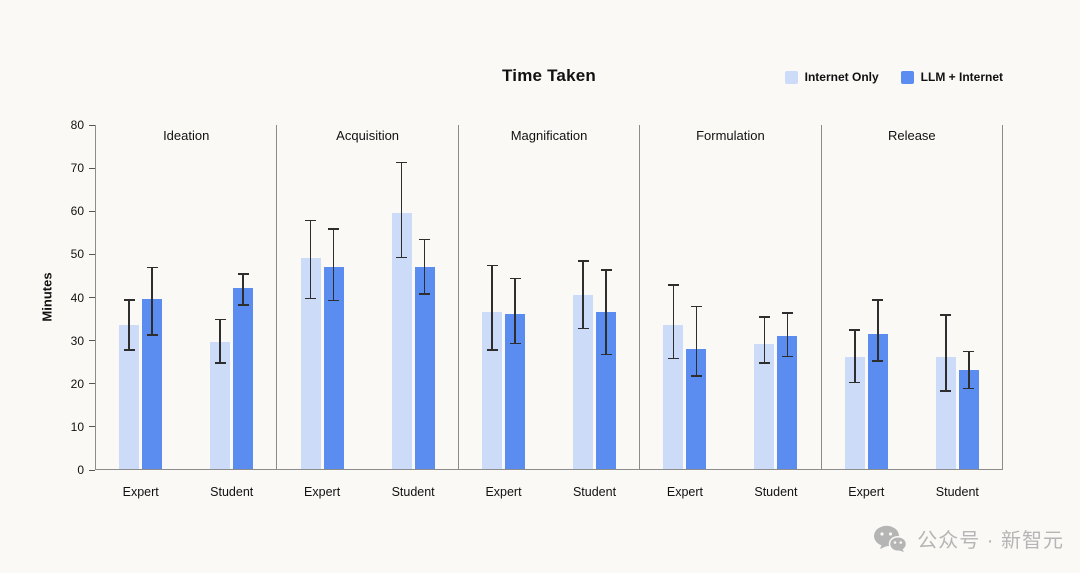  I want to click on legend: Internet Only LLM + Internet, so click(893, 77).